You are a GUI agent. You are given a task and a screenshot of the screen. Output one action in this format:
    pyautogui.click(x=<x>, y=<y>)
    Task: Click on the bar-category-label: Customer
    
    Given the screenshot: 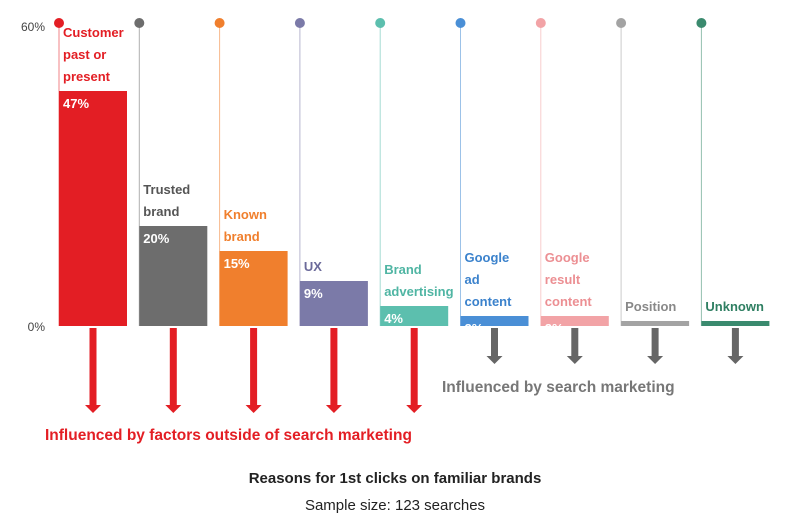 What is the action you would take?
    pyautogui.click(x=93, y=32)
    